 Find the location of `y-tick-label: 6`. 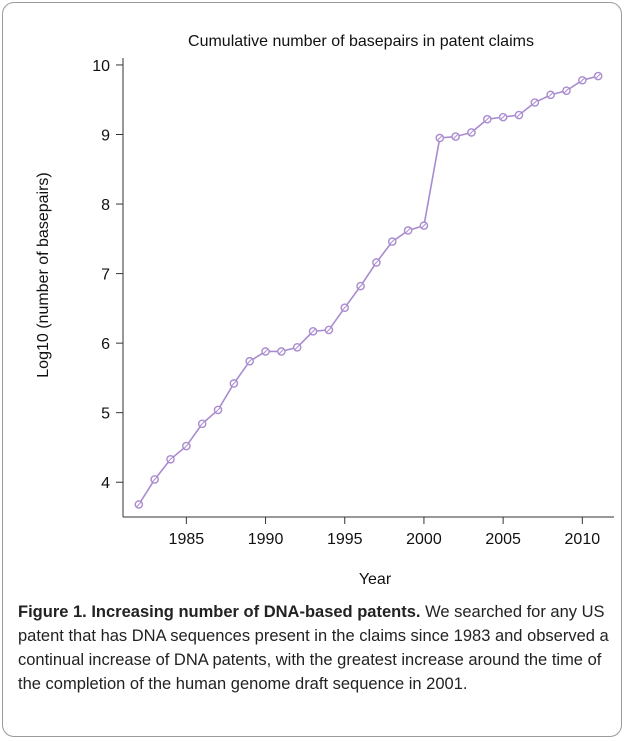

y-tick-label: 6 is located at coordinates (105, 344).